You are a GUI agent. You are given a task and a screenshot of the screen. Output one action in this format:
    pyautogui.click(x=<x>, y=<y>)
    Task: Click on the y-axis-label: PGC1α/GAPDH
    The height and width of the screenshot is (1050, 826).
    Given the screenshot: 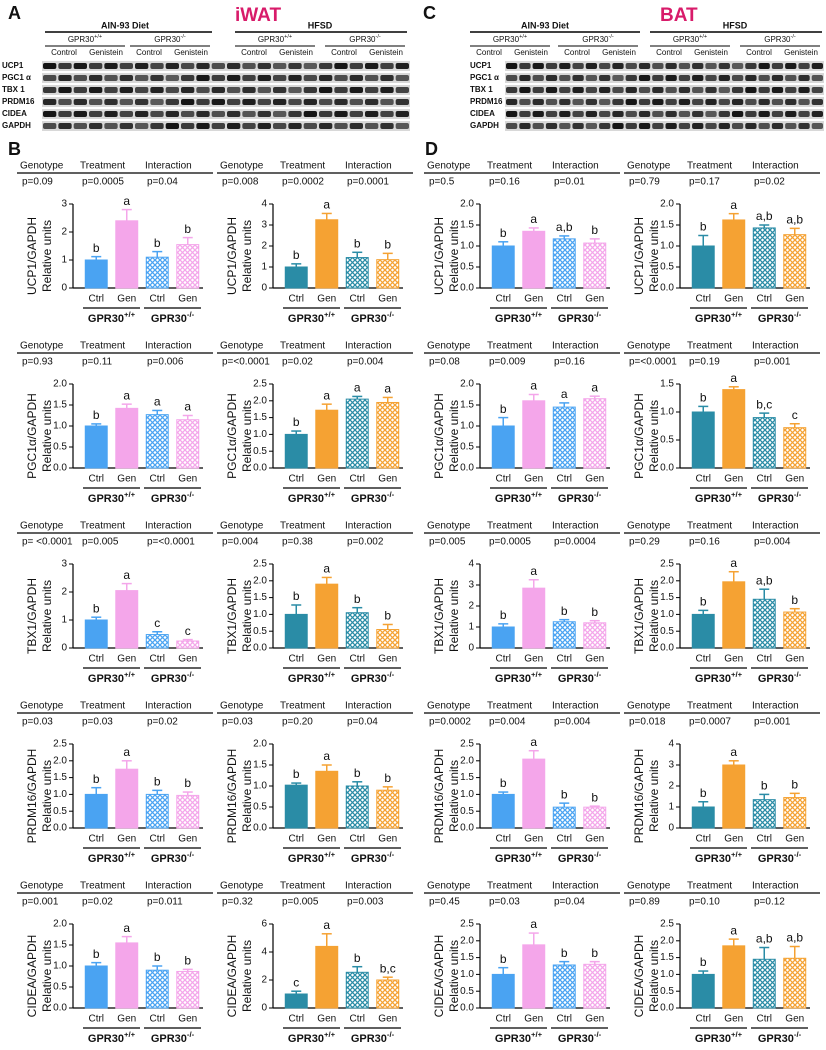 What is the action you would take?
    pyautogui.click(x=439, y=436)
    